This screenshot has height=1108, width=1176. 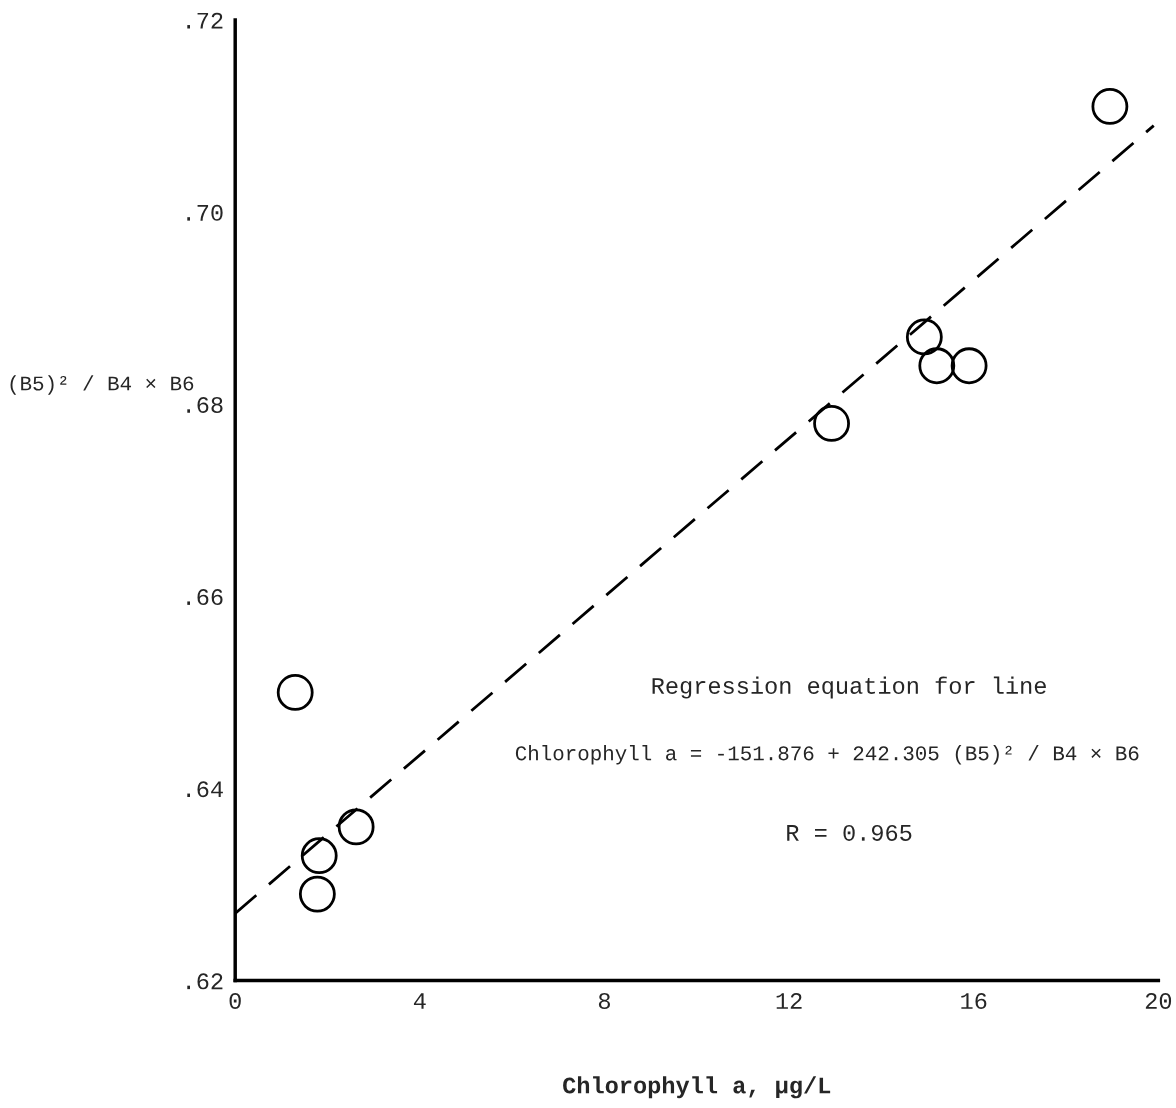 I want to click on annotation: Chlorophyll a = -151.876 + 242.305 (B5)² / B4 × B6, so click(x=827, y=755).